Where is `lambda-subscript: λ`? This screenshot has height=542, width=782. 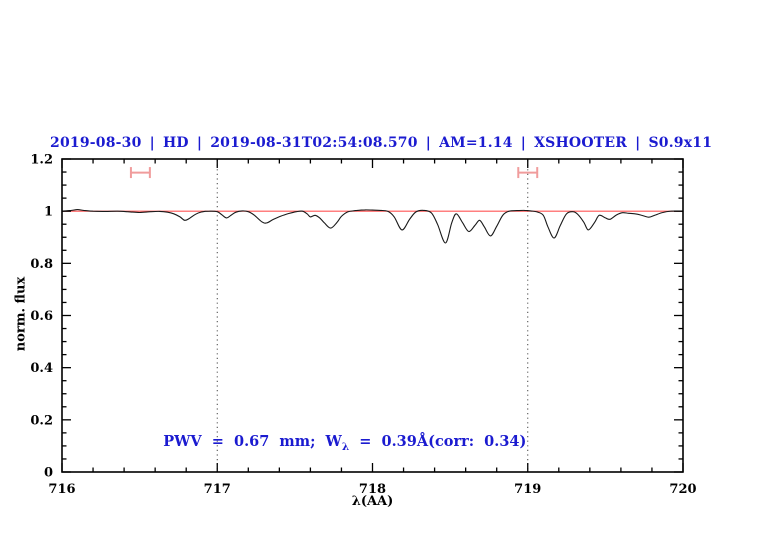
lambda-subscript: λ is located at coordinates (345, 446).